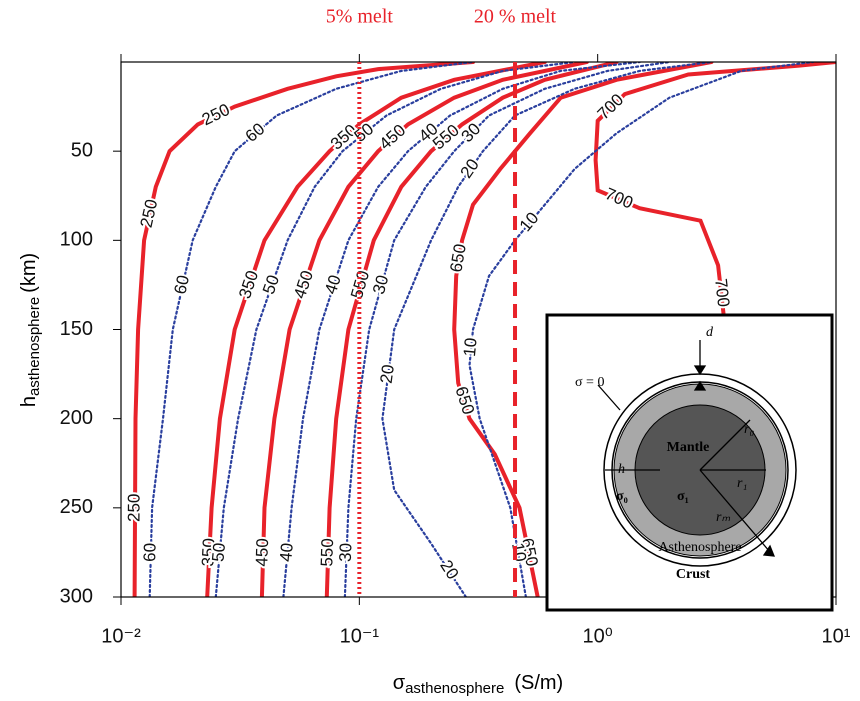 The height and width of the screenshot is (701, 860). Describe the element at coordinates (76, 240) in the screenshot. I see `y-tick-label: 100` at that location.